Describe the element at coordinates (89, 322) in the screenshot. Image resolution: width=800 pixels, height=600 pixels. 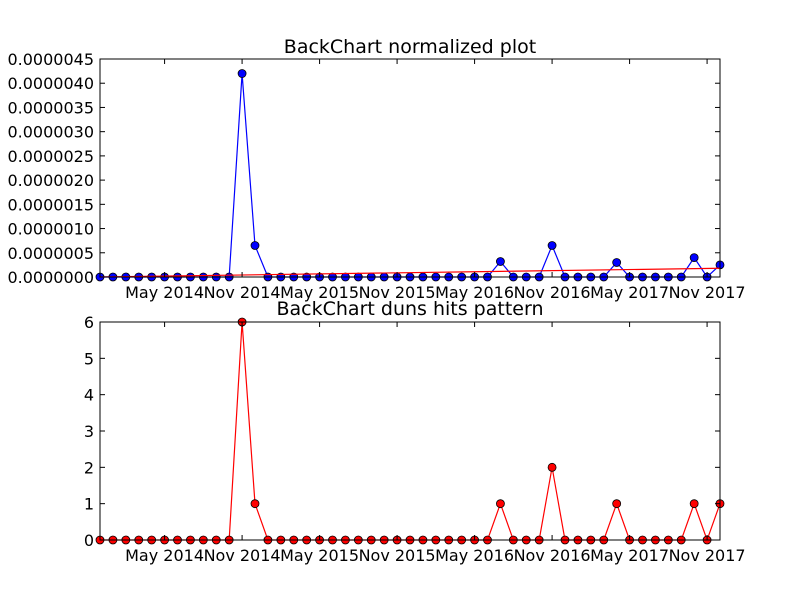
I see `y-tick-label: 6` at that location.